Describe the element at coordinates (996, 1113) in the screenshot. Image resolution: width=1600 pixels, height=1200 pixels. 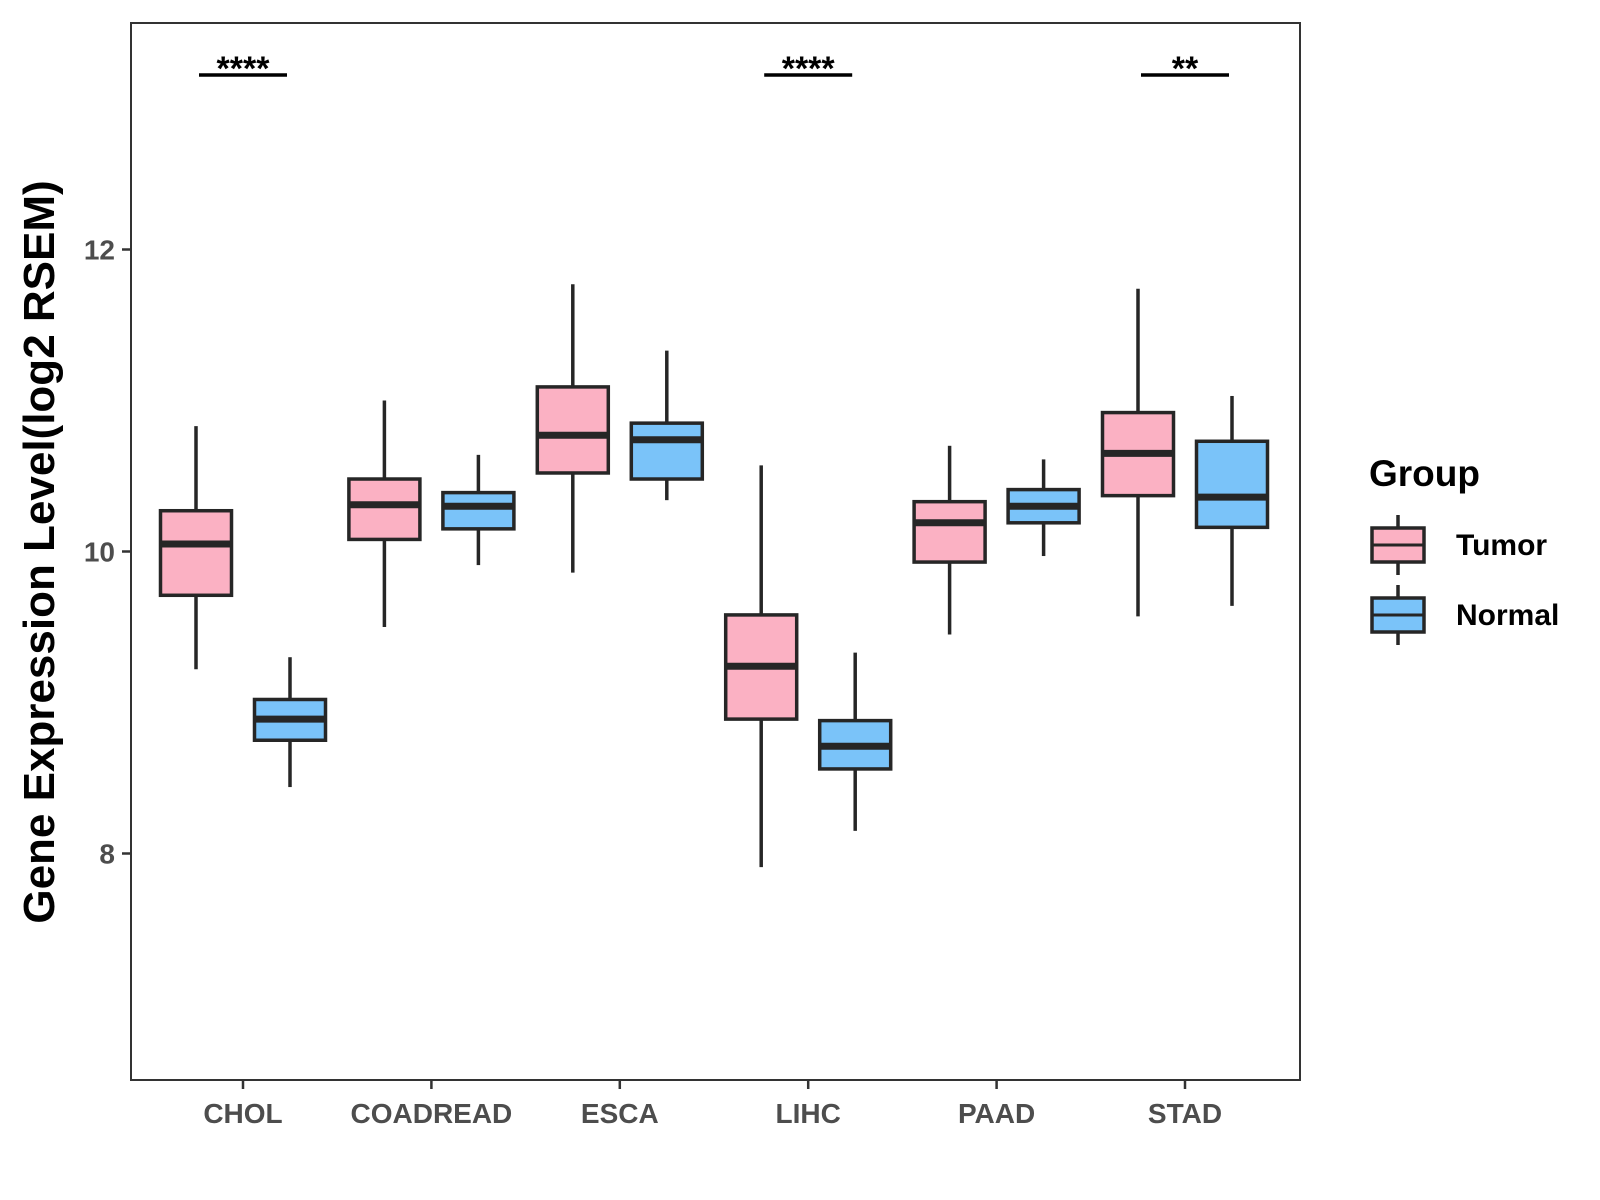
I see `x-tick-label: PAAD` at that location.